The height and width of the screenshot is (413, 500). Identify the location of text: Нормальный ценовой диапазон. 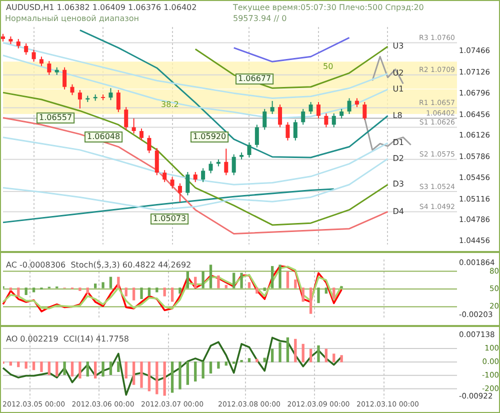
(72, 19).